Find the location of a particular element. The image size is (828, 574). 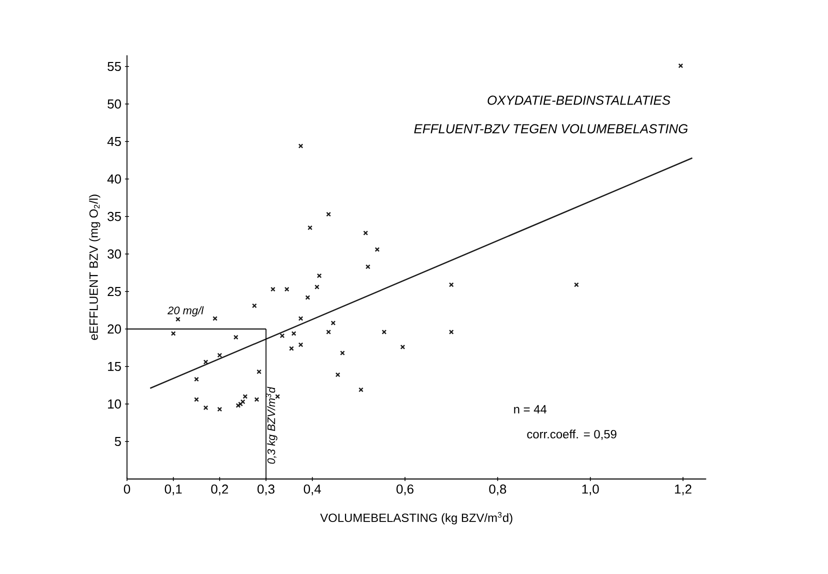

x-axis-title: VOLUMEBELASTING (kg BZV/m$^{3}$d) is located at coordinates (416, 518).